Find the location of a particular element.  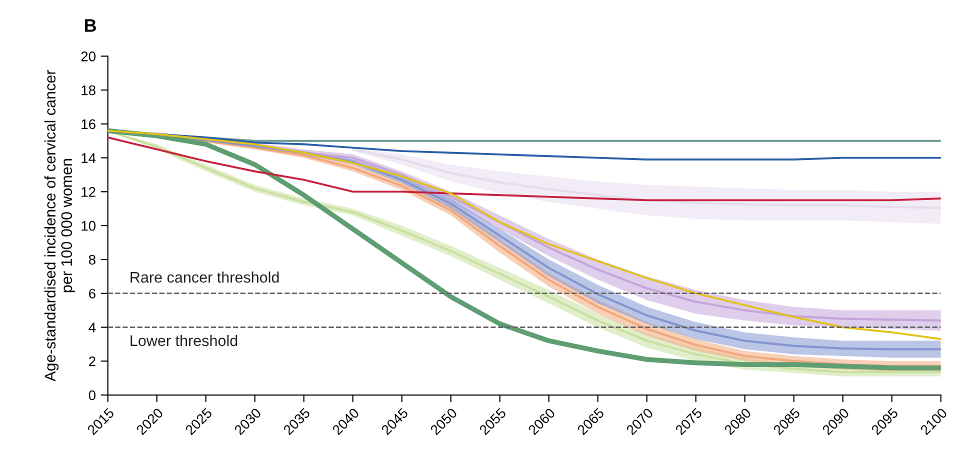

y-tick-label: 12 is located at coordinates (89, 192).